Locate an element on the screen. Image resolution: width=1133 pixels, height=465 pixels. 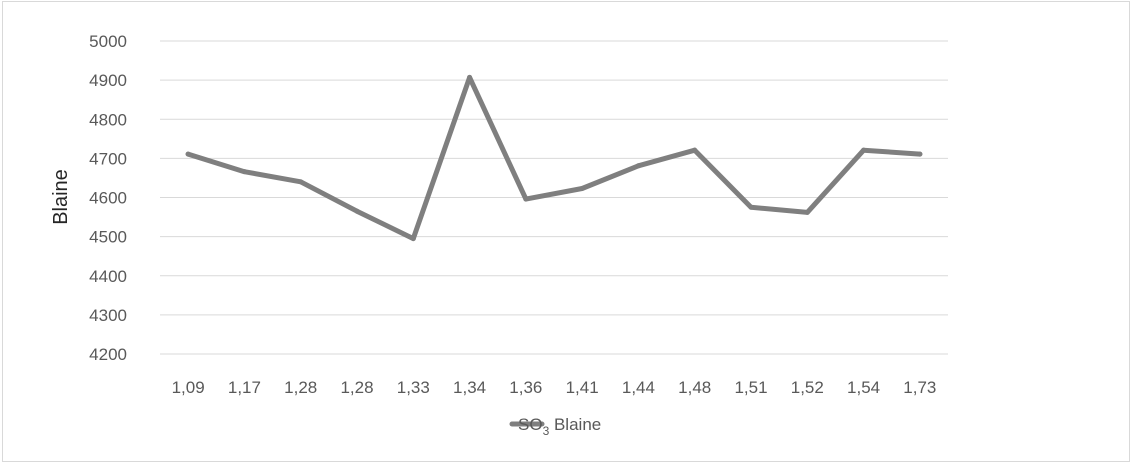
y-tick-label: 4800 is located at coordinates (108, 119).